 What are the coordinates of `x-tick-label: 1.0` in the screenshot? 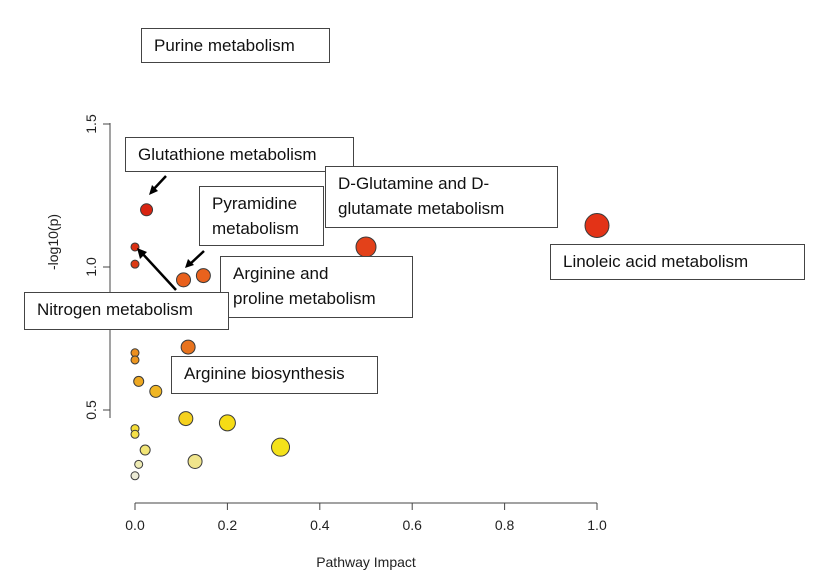 It's located at (597, 525).